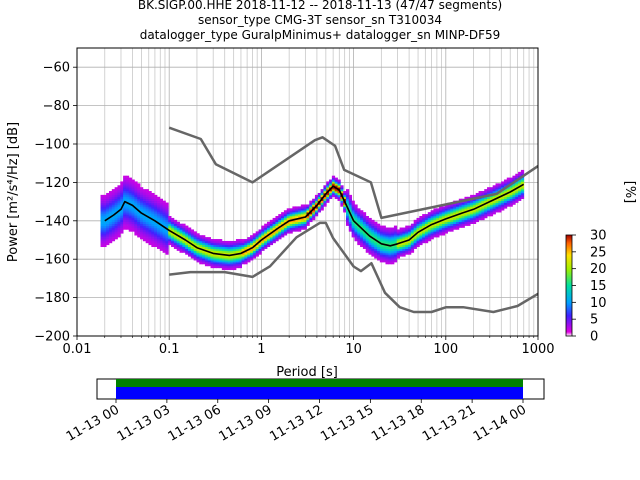 The height and width of the screenshot is (480, 640). Describe the element at coordinates (261, 349) in the screenshot. I see `x-tick-label: 1` at that location.